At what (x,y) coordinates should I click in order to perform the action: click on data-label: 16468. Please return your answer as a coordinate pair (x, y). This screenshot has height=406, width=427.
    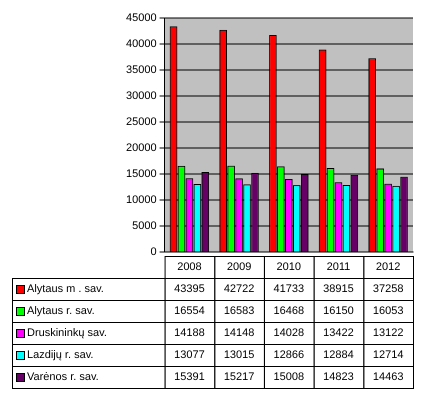
    Looking at the image, I should click on (288, 311).